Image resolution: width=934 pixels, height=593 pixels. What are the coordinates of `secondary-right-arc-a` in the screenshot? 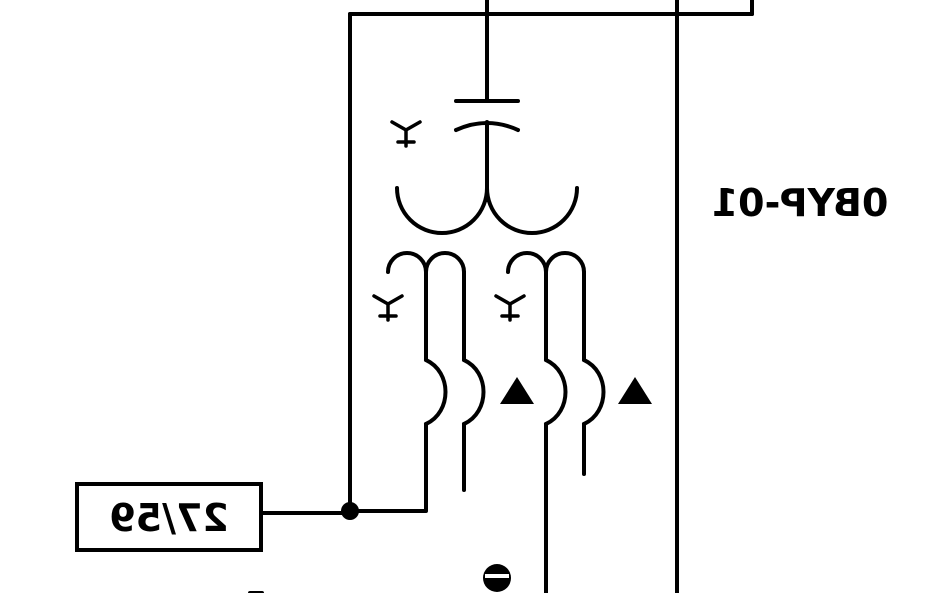 It's located at (527, 262).